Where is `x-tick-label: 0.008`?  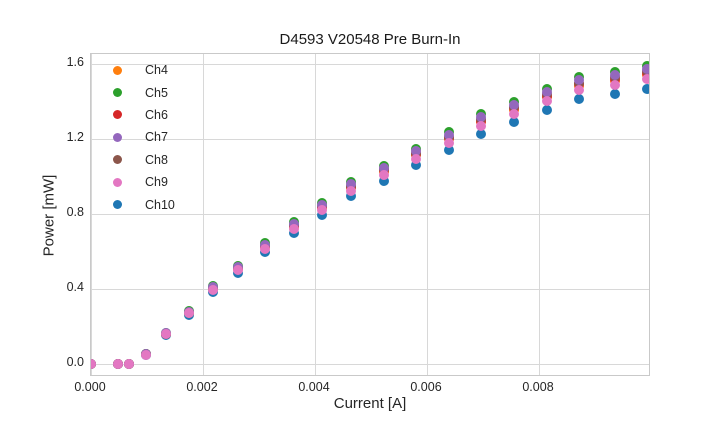
x-tick-label: 0.008 is located at coordinates (538, 387).